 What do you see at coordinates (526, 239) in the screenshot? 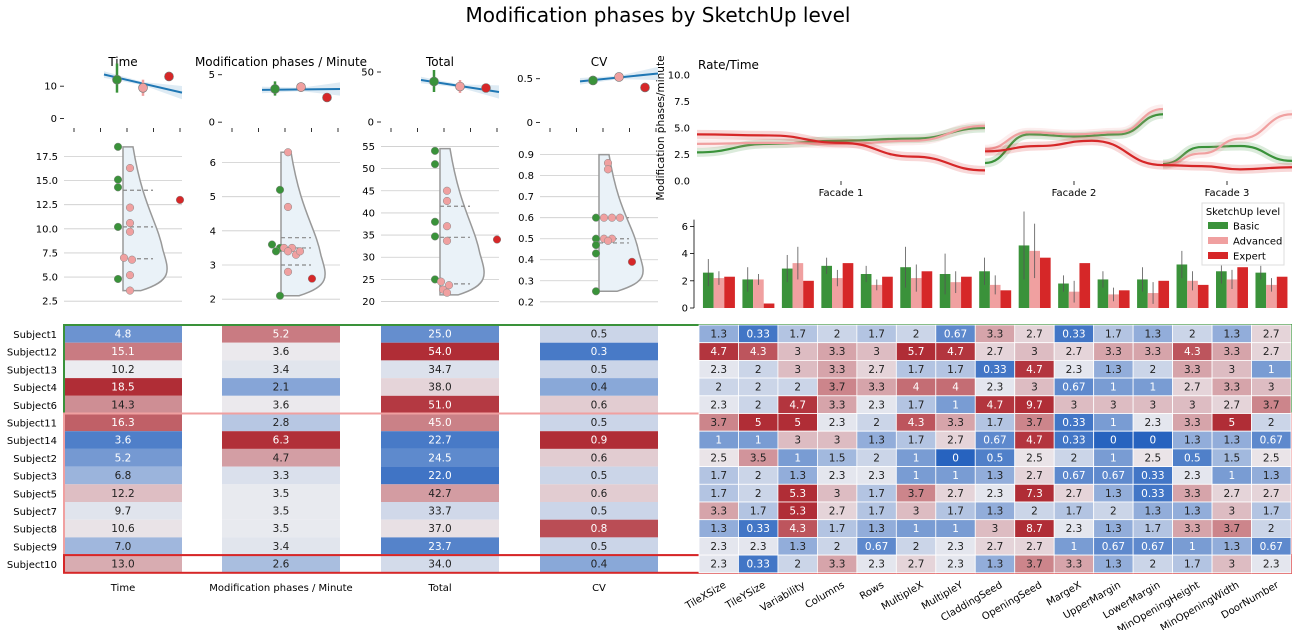
I see `y-tick-label: 0.5` at bounding box center [526, 239].